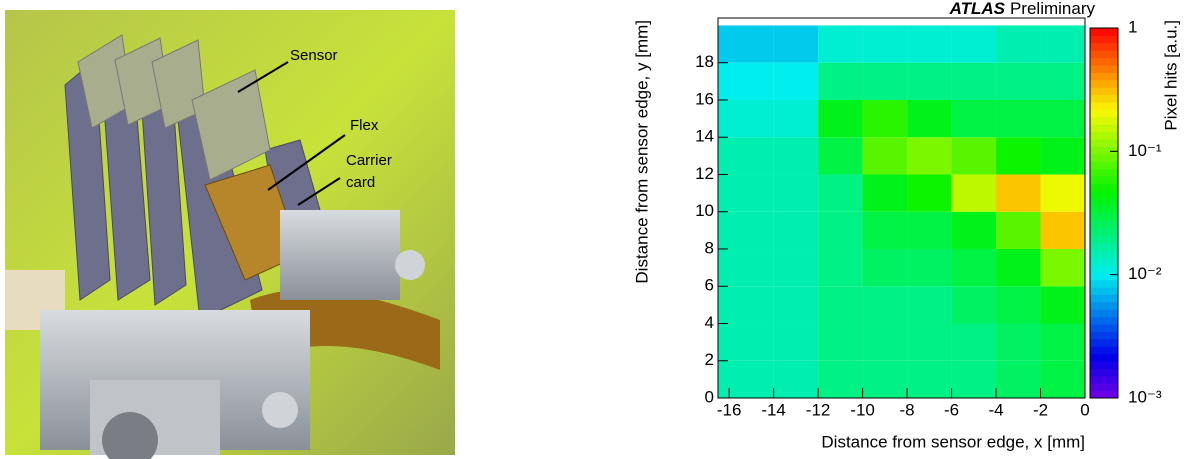 Image resolution: width=1185 pixels, height=459 pixels. I want to click on x-axis-label: Distance from sensor edge, x [mm], so click(953, 441).